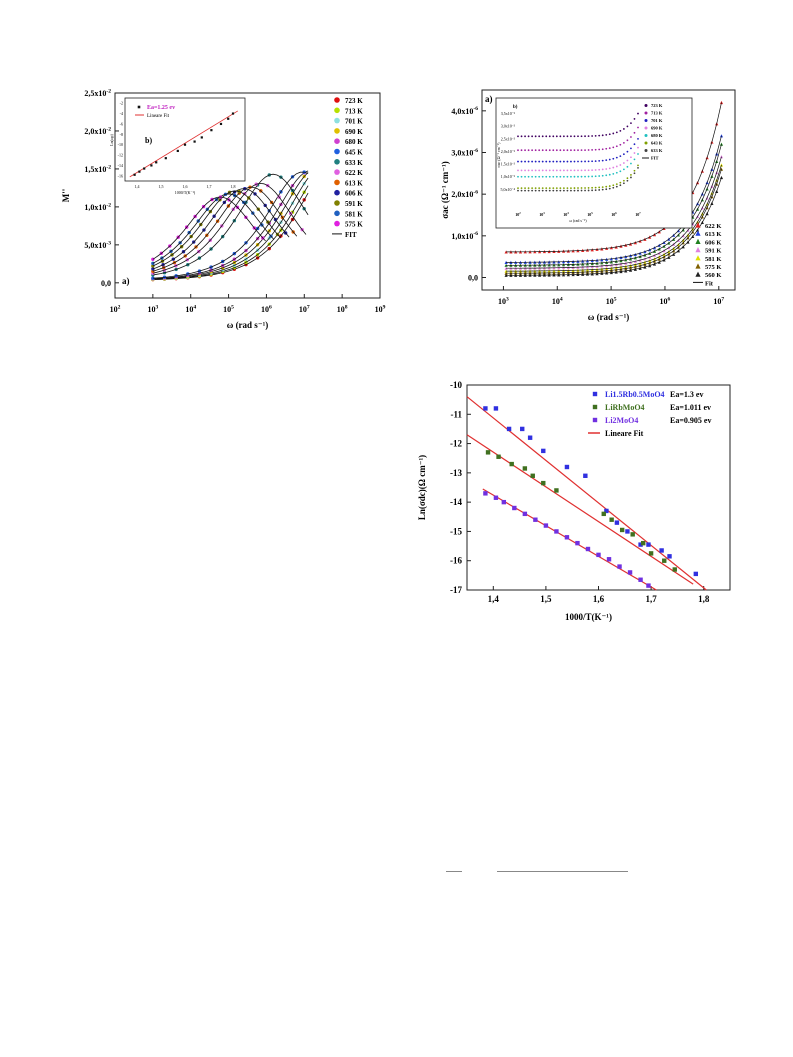 The height and width of the screenshot is (1057, 793). Describe the element at coordinates (621, 420) in the screenshot. I see `legend-label: Li2MoO4` at that location.